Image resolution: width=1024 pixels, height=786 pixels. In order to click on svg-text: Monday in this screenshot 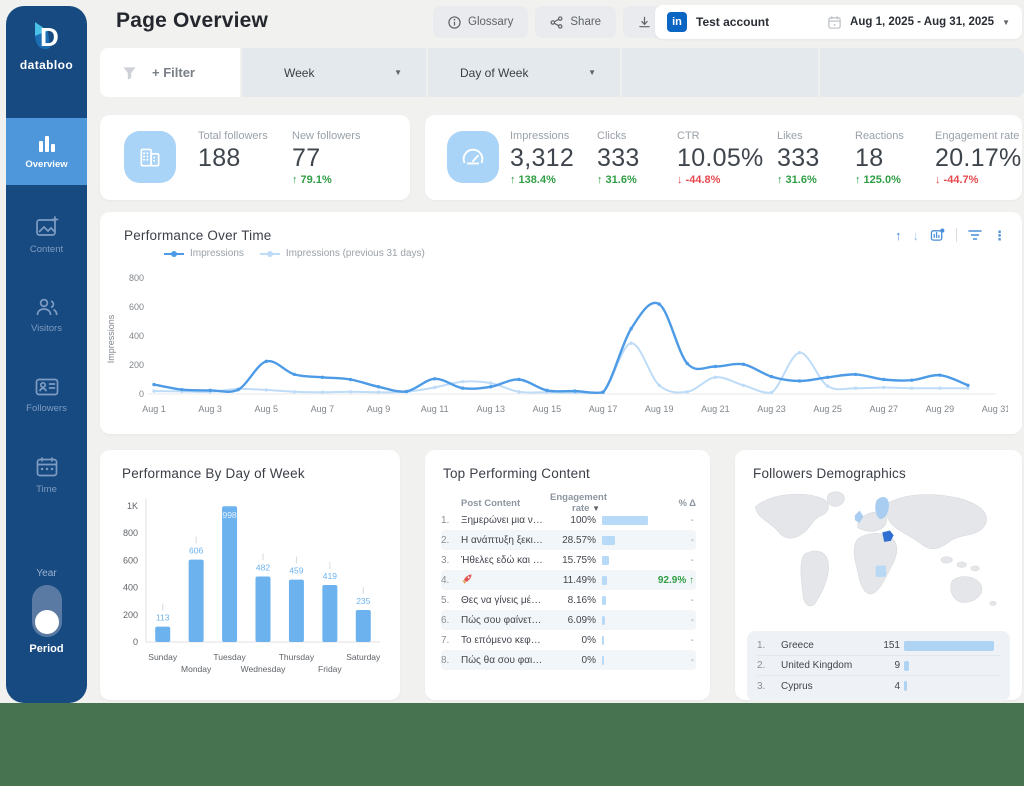, I will do `click(196, 669)`.